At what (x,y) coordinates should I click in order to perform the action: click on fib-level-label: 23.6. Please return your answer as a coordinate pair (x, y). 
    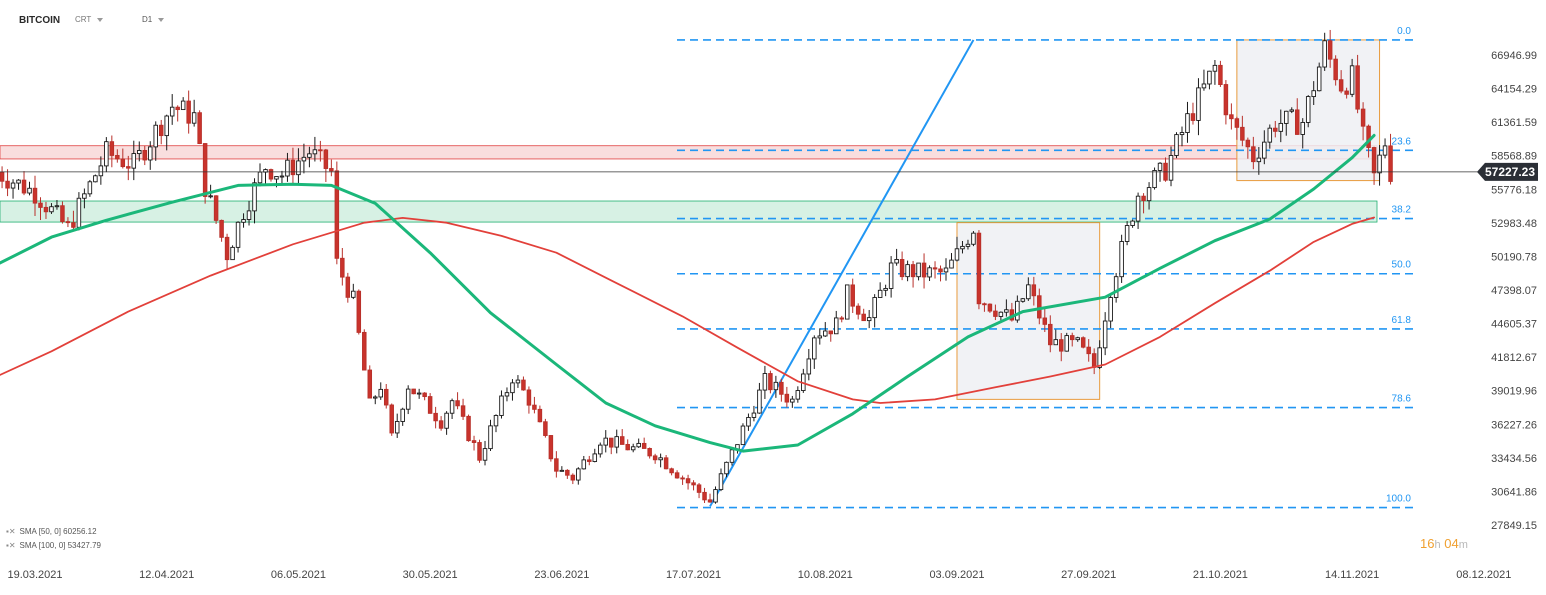
    Looking at the image, I should click on (1402, 141).